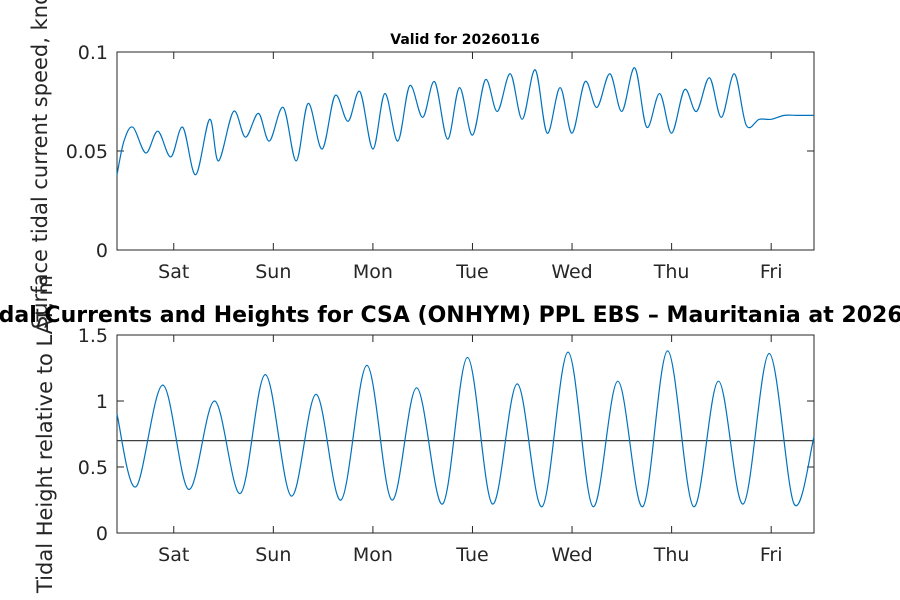  I want to click on bottom-y-axis-label: Tidal Height relative to LAT, m, so click(45, 434).